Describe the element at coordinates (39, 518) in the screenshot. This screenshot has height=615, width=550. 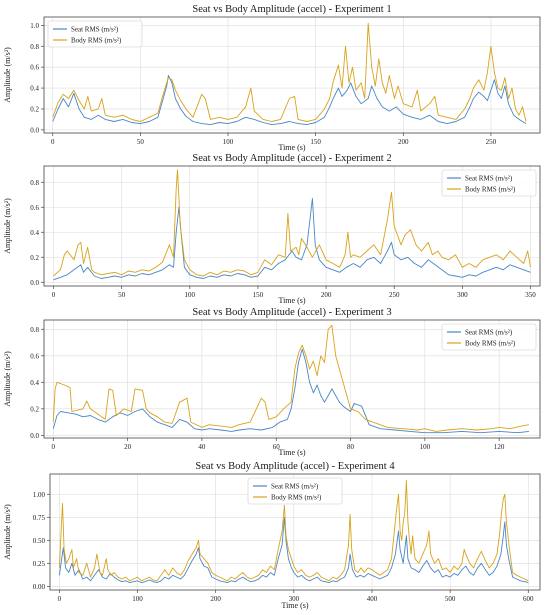
I see `y-tick-label: 0.75` at that location.